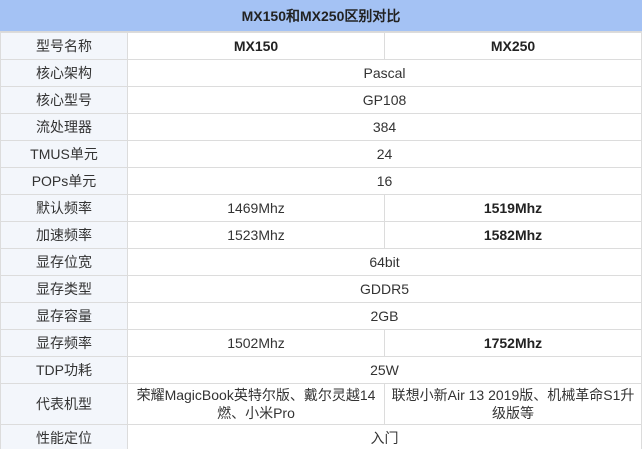  I want to click on row-label: 核心型号, so click(64, 100).